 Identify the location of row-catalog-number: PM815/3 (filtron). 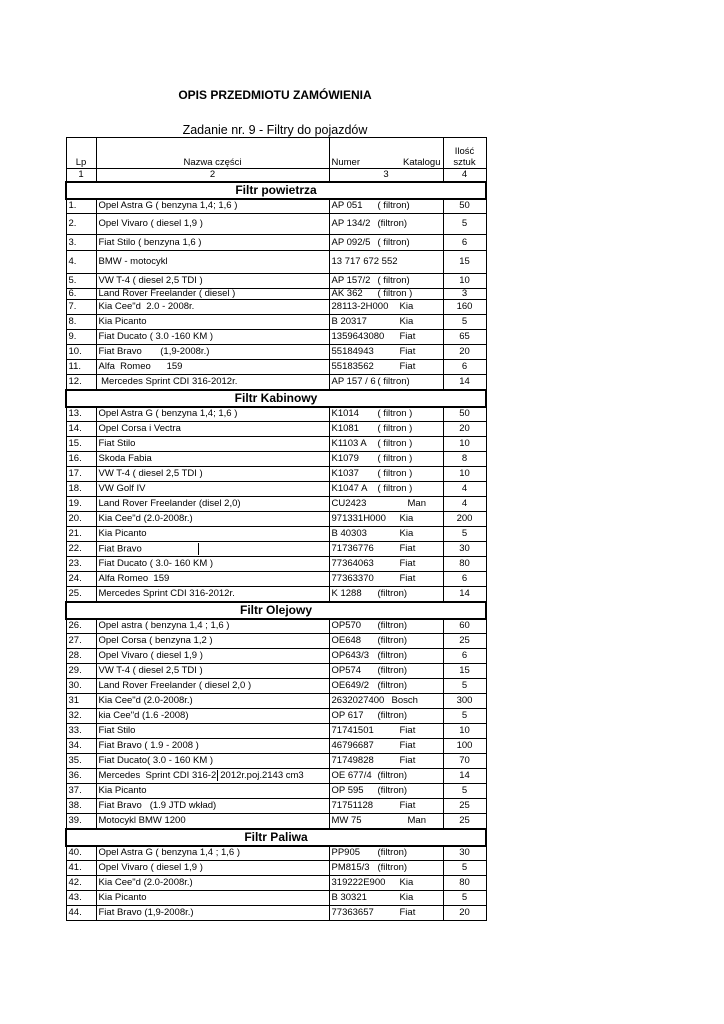
(386, 868).